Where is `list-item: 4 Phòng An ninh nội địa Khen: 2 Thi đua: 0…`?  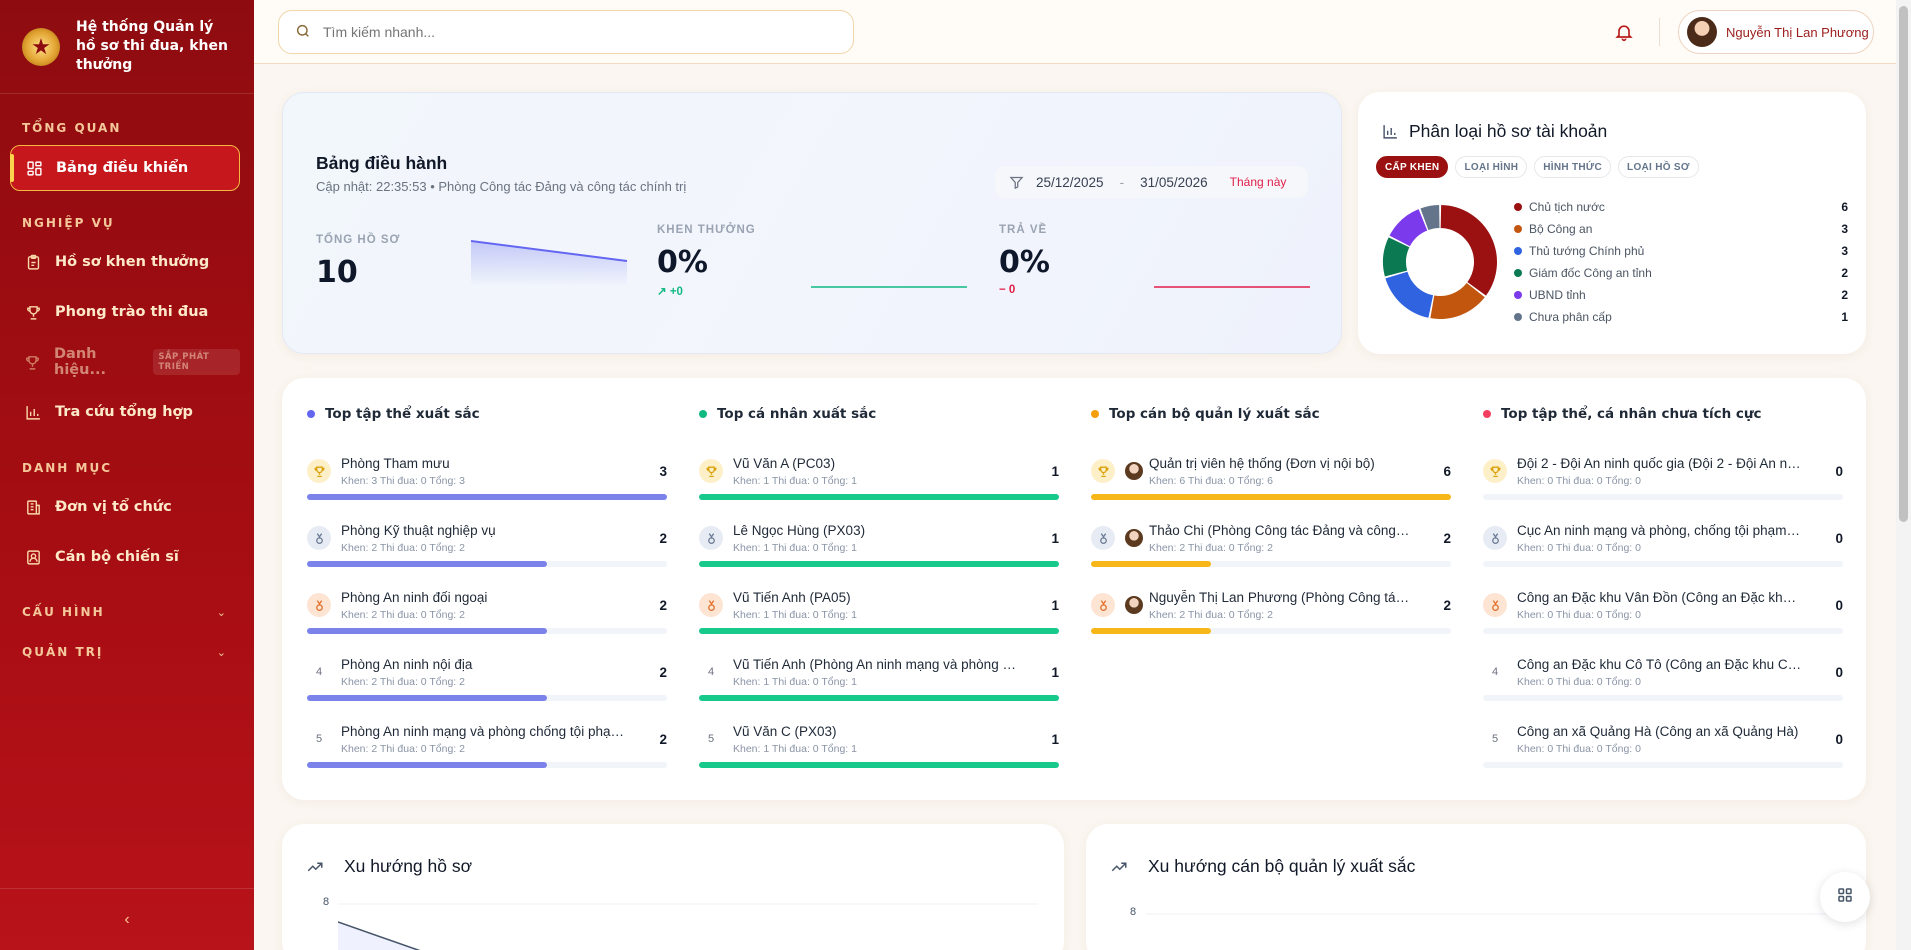
list-item: 4 Phòng An ninh nội địa Khen: 2 Thi đua: 0… is located at coordinates (487, 685).